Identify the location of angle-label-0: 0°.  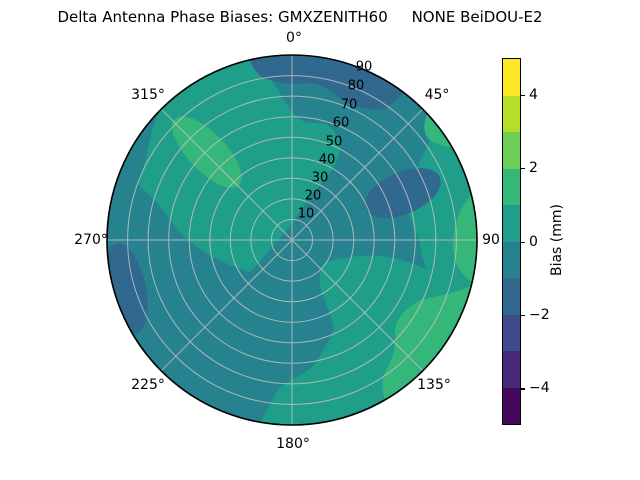
(294, 38).